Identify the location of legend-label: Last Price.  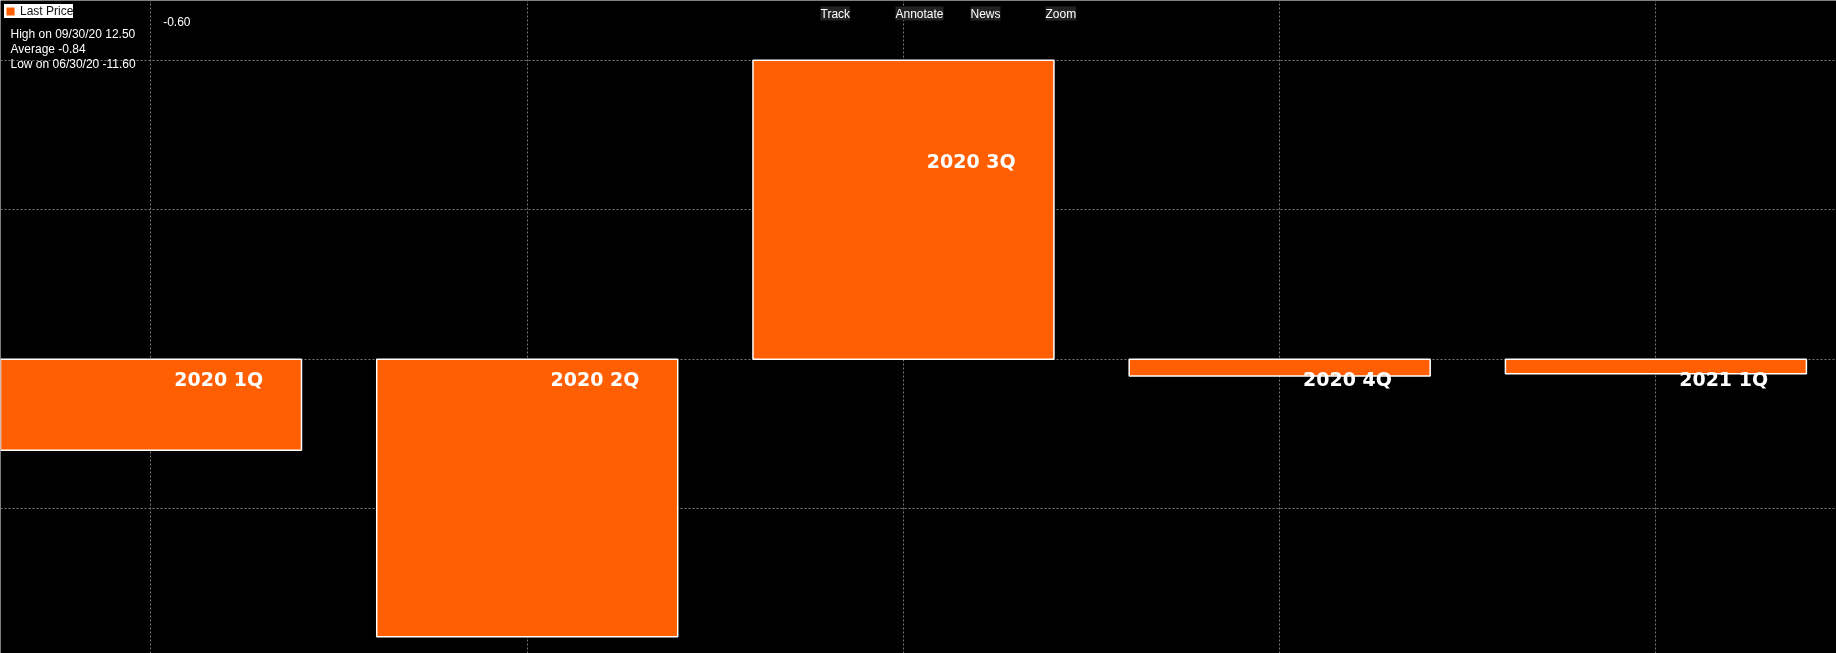
(47, 11).